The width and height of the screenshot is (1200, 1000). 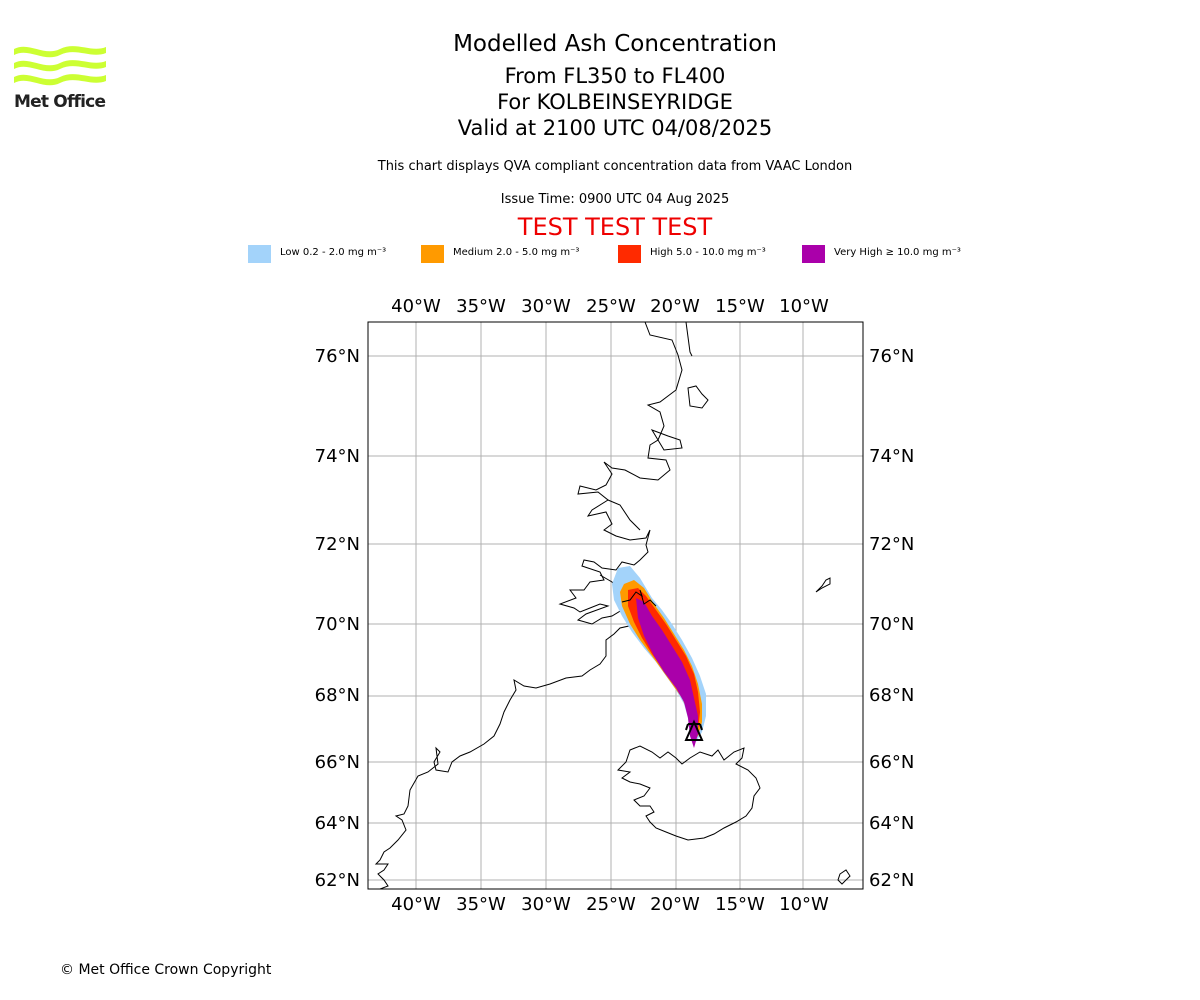 What do you see at coordinates (694, 730) in the screenshot?
I see `volcano-icon` at bounding box center [694, 730].